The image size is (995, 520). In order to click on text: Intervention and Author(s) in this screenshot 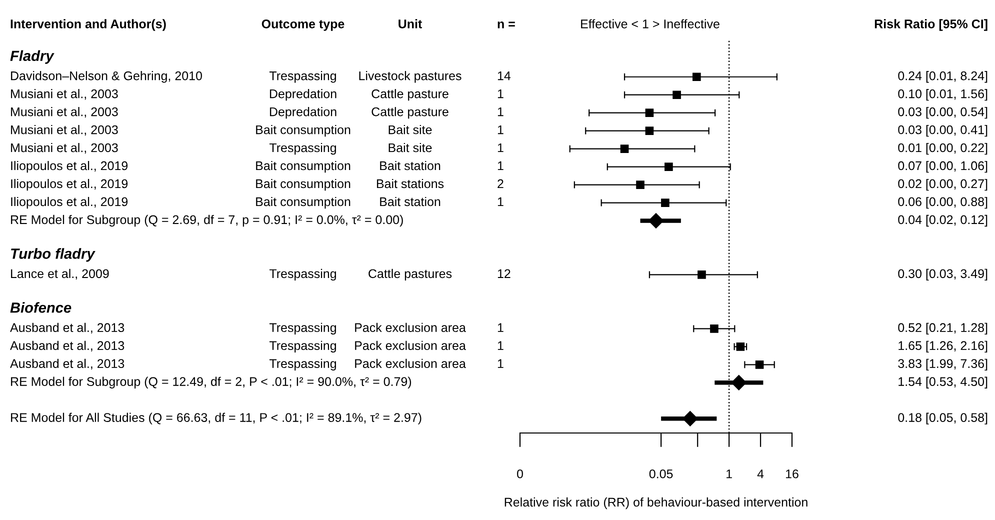, I will do `click(88, 25)`.